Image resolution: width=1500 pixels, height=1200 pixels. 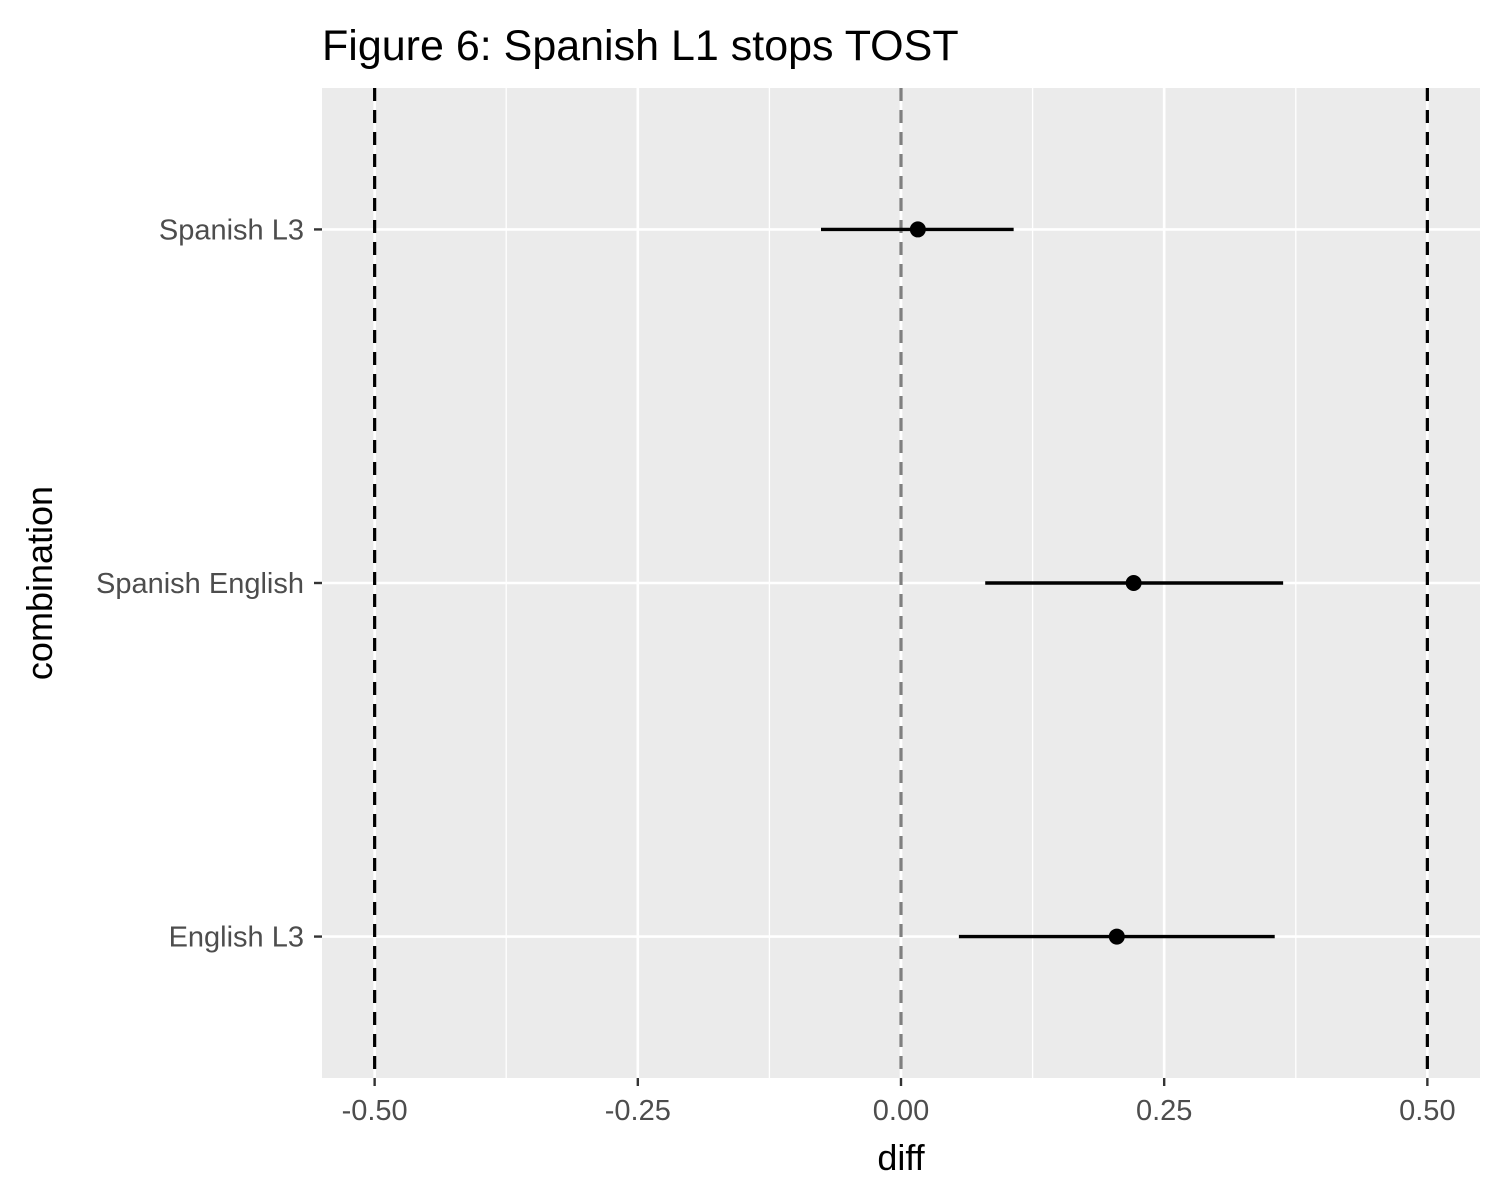 What do you see at coordinates (200, 584) in the screenshot?
I see `y-tick-label: Spanish English` at bounding box center [200, 584].